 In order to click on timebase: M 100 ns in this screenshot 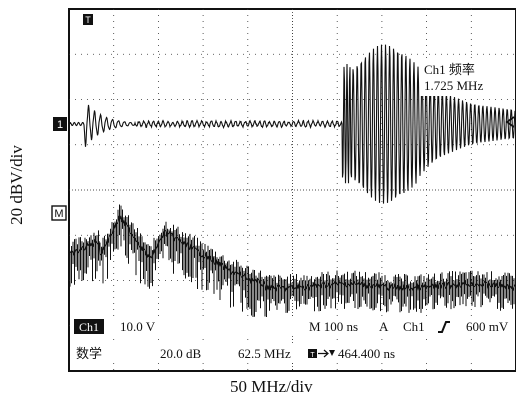, I will do `click(333, 326)`.